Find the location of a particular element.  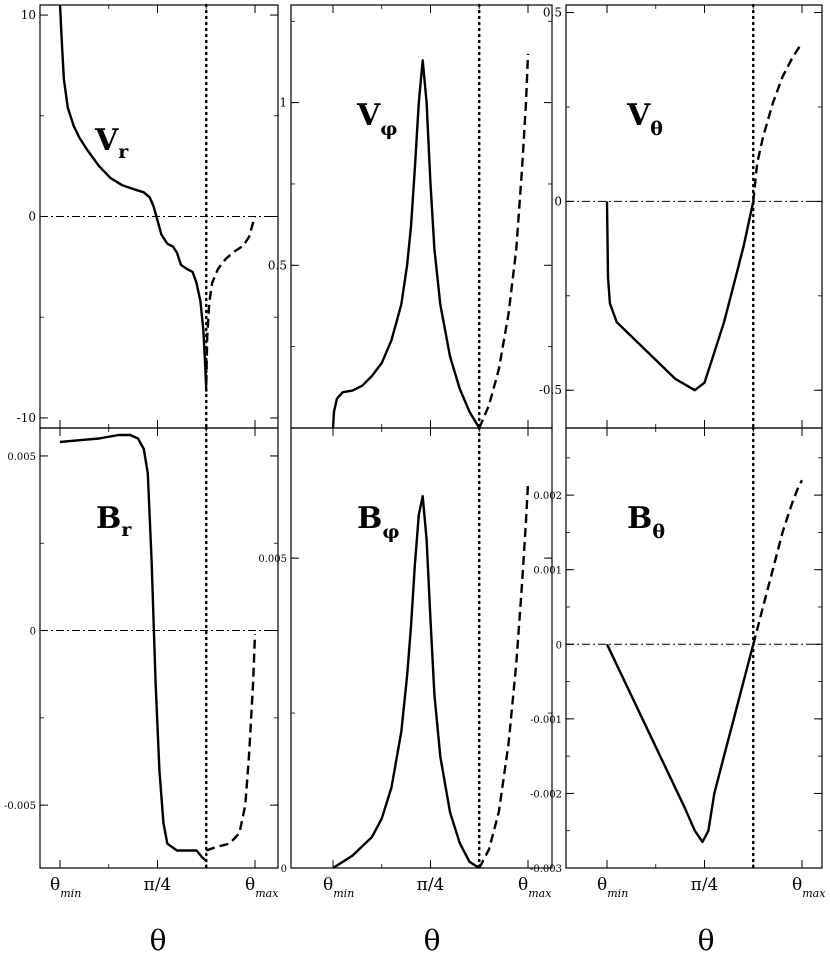

panel-vphi-ytick-label-1: 0.5 is located at coordinates (277, 265).